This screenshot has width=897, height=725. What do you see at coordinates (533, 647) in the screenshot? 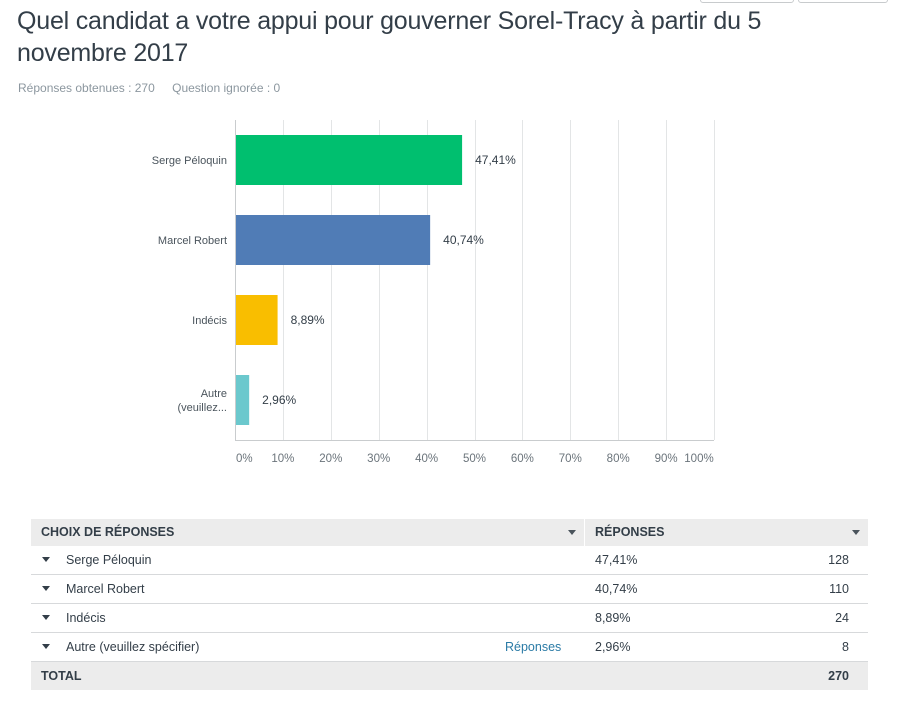
I see `responses-link: Réponses` at bounding box center [533, 647].